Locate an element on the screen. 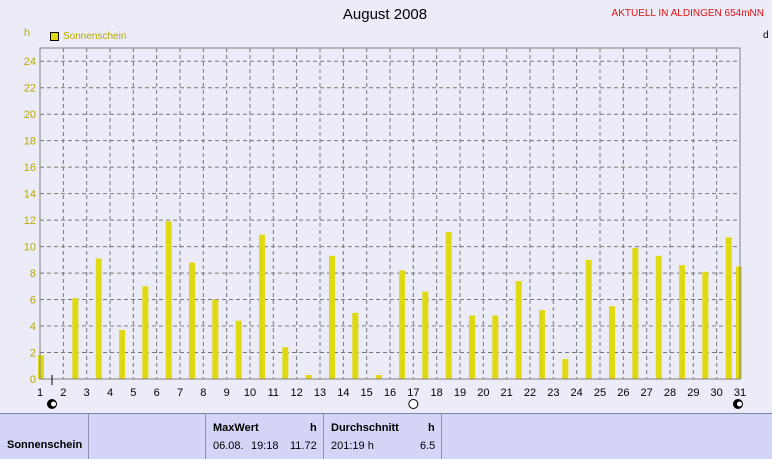  legend: Sonnenschein is located at coordinates (88, 36).